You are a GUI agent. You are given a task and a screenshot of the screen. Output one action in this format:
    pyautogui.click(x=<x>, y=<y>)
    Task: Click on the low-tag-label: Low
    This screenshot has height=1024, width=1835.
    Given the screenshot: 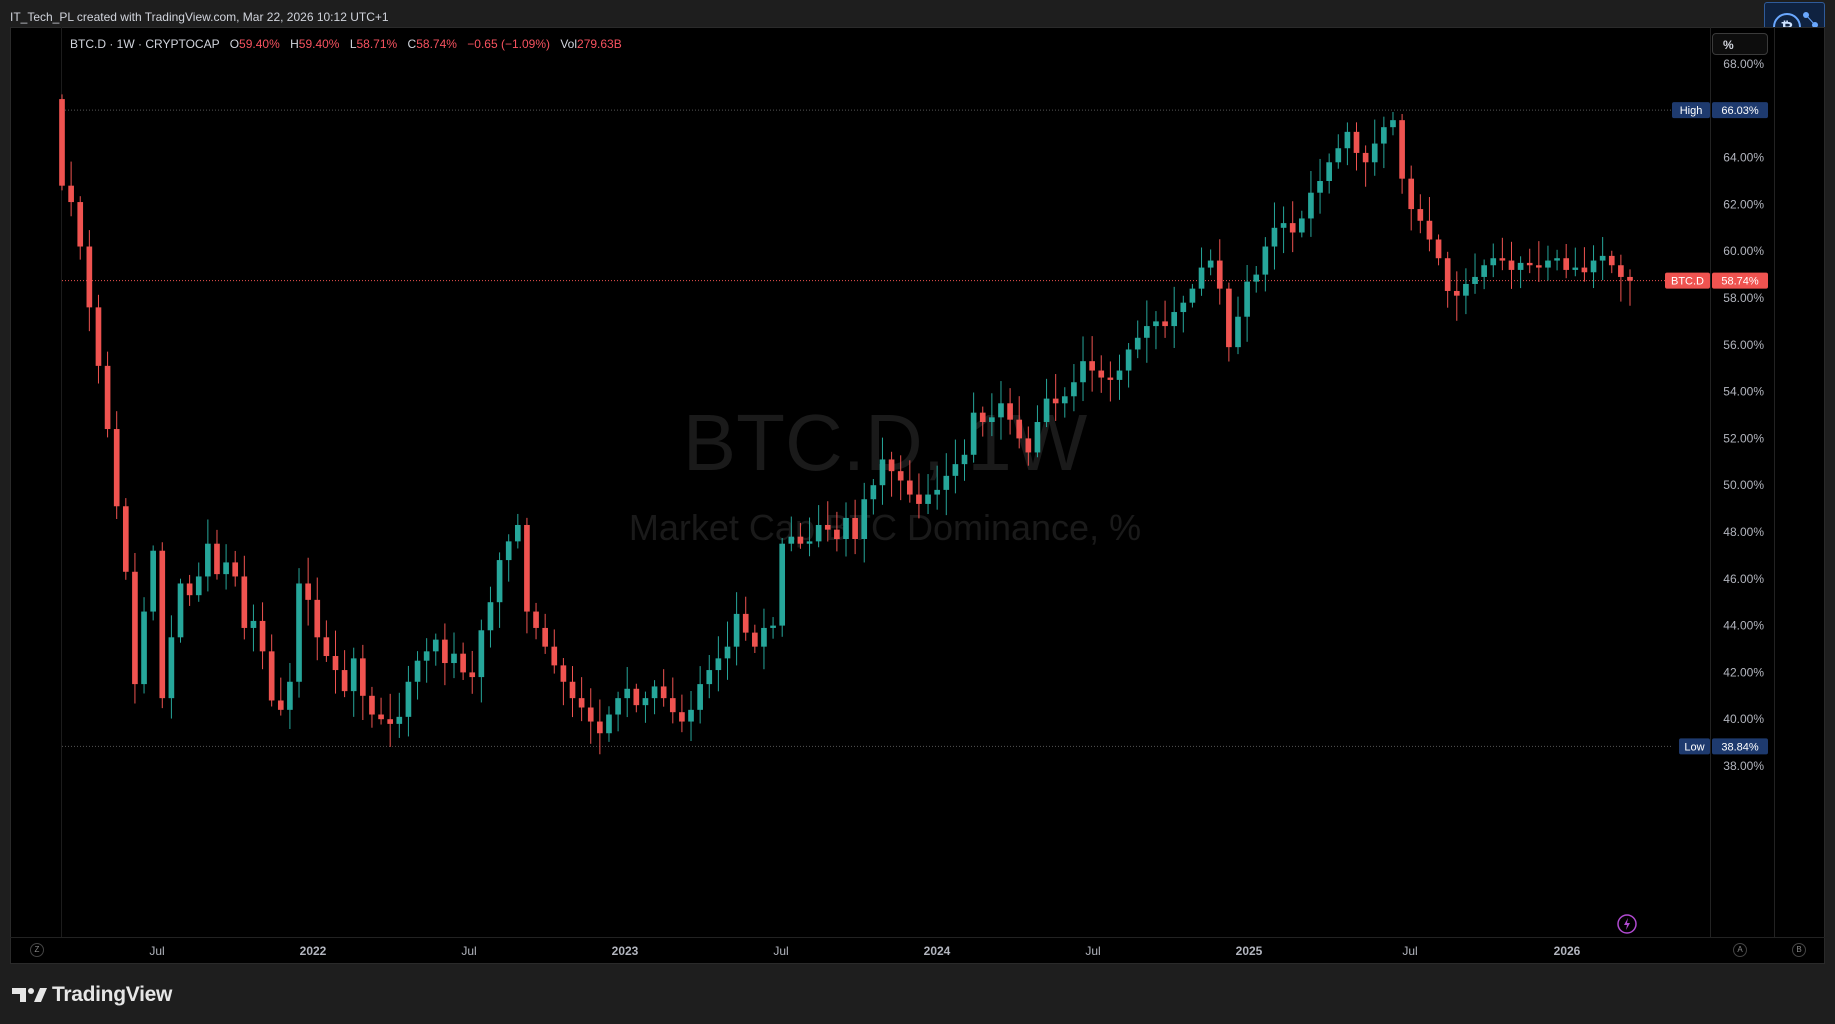 What is the action you would take?
    pyautogui.click(x=1694, y=747)
    